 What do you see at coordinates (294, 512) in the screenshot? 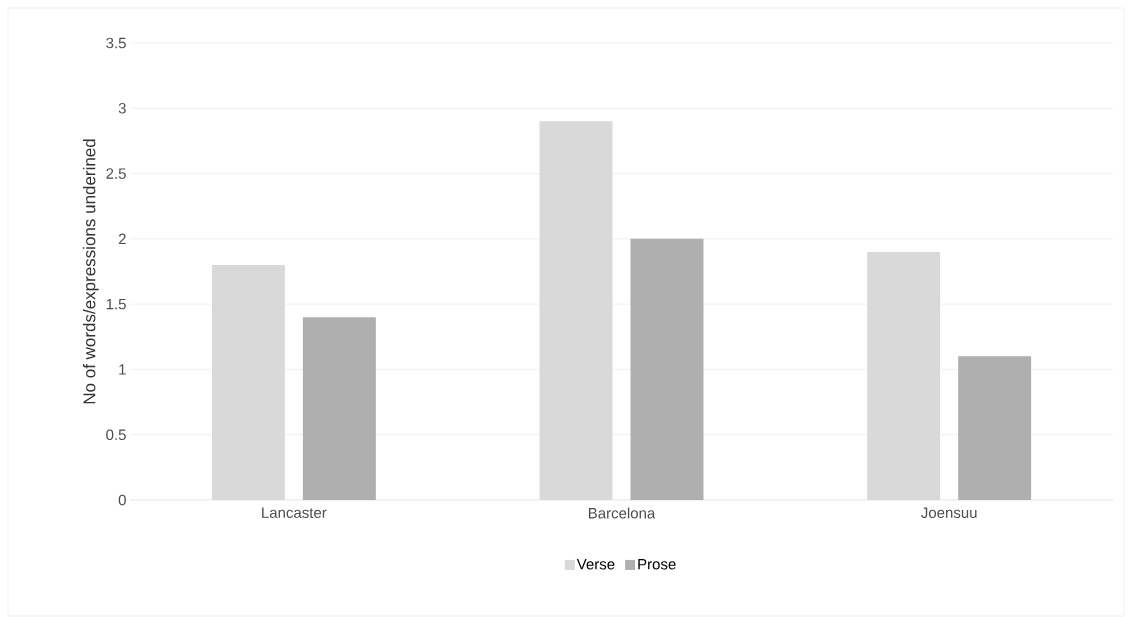
I see `x-tick-label: Lancaster` at bounding box center [294, 512].